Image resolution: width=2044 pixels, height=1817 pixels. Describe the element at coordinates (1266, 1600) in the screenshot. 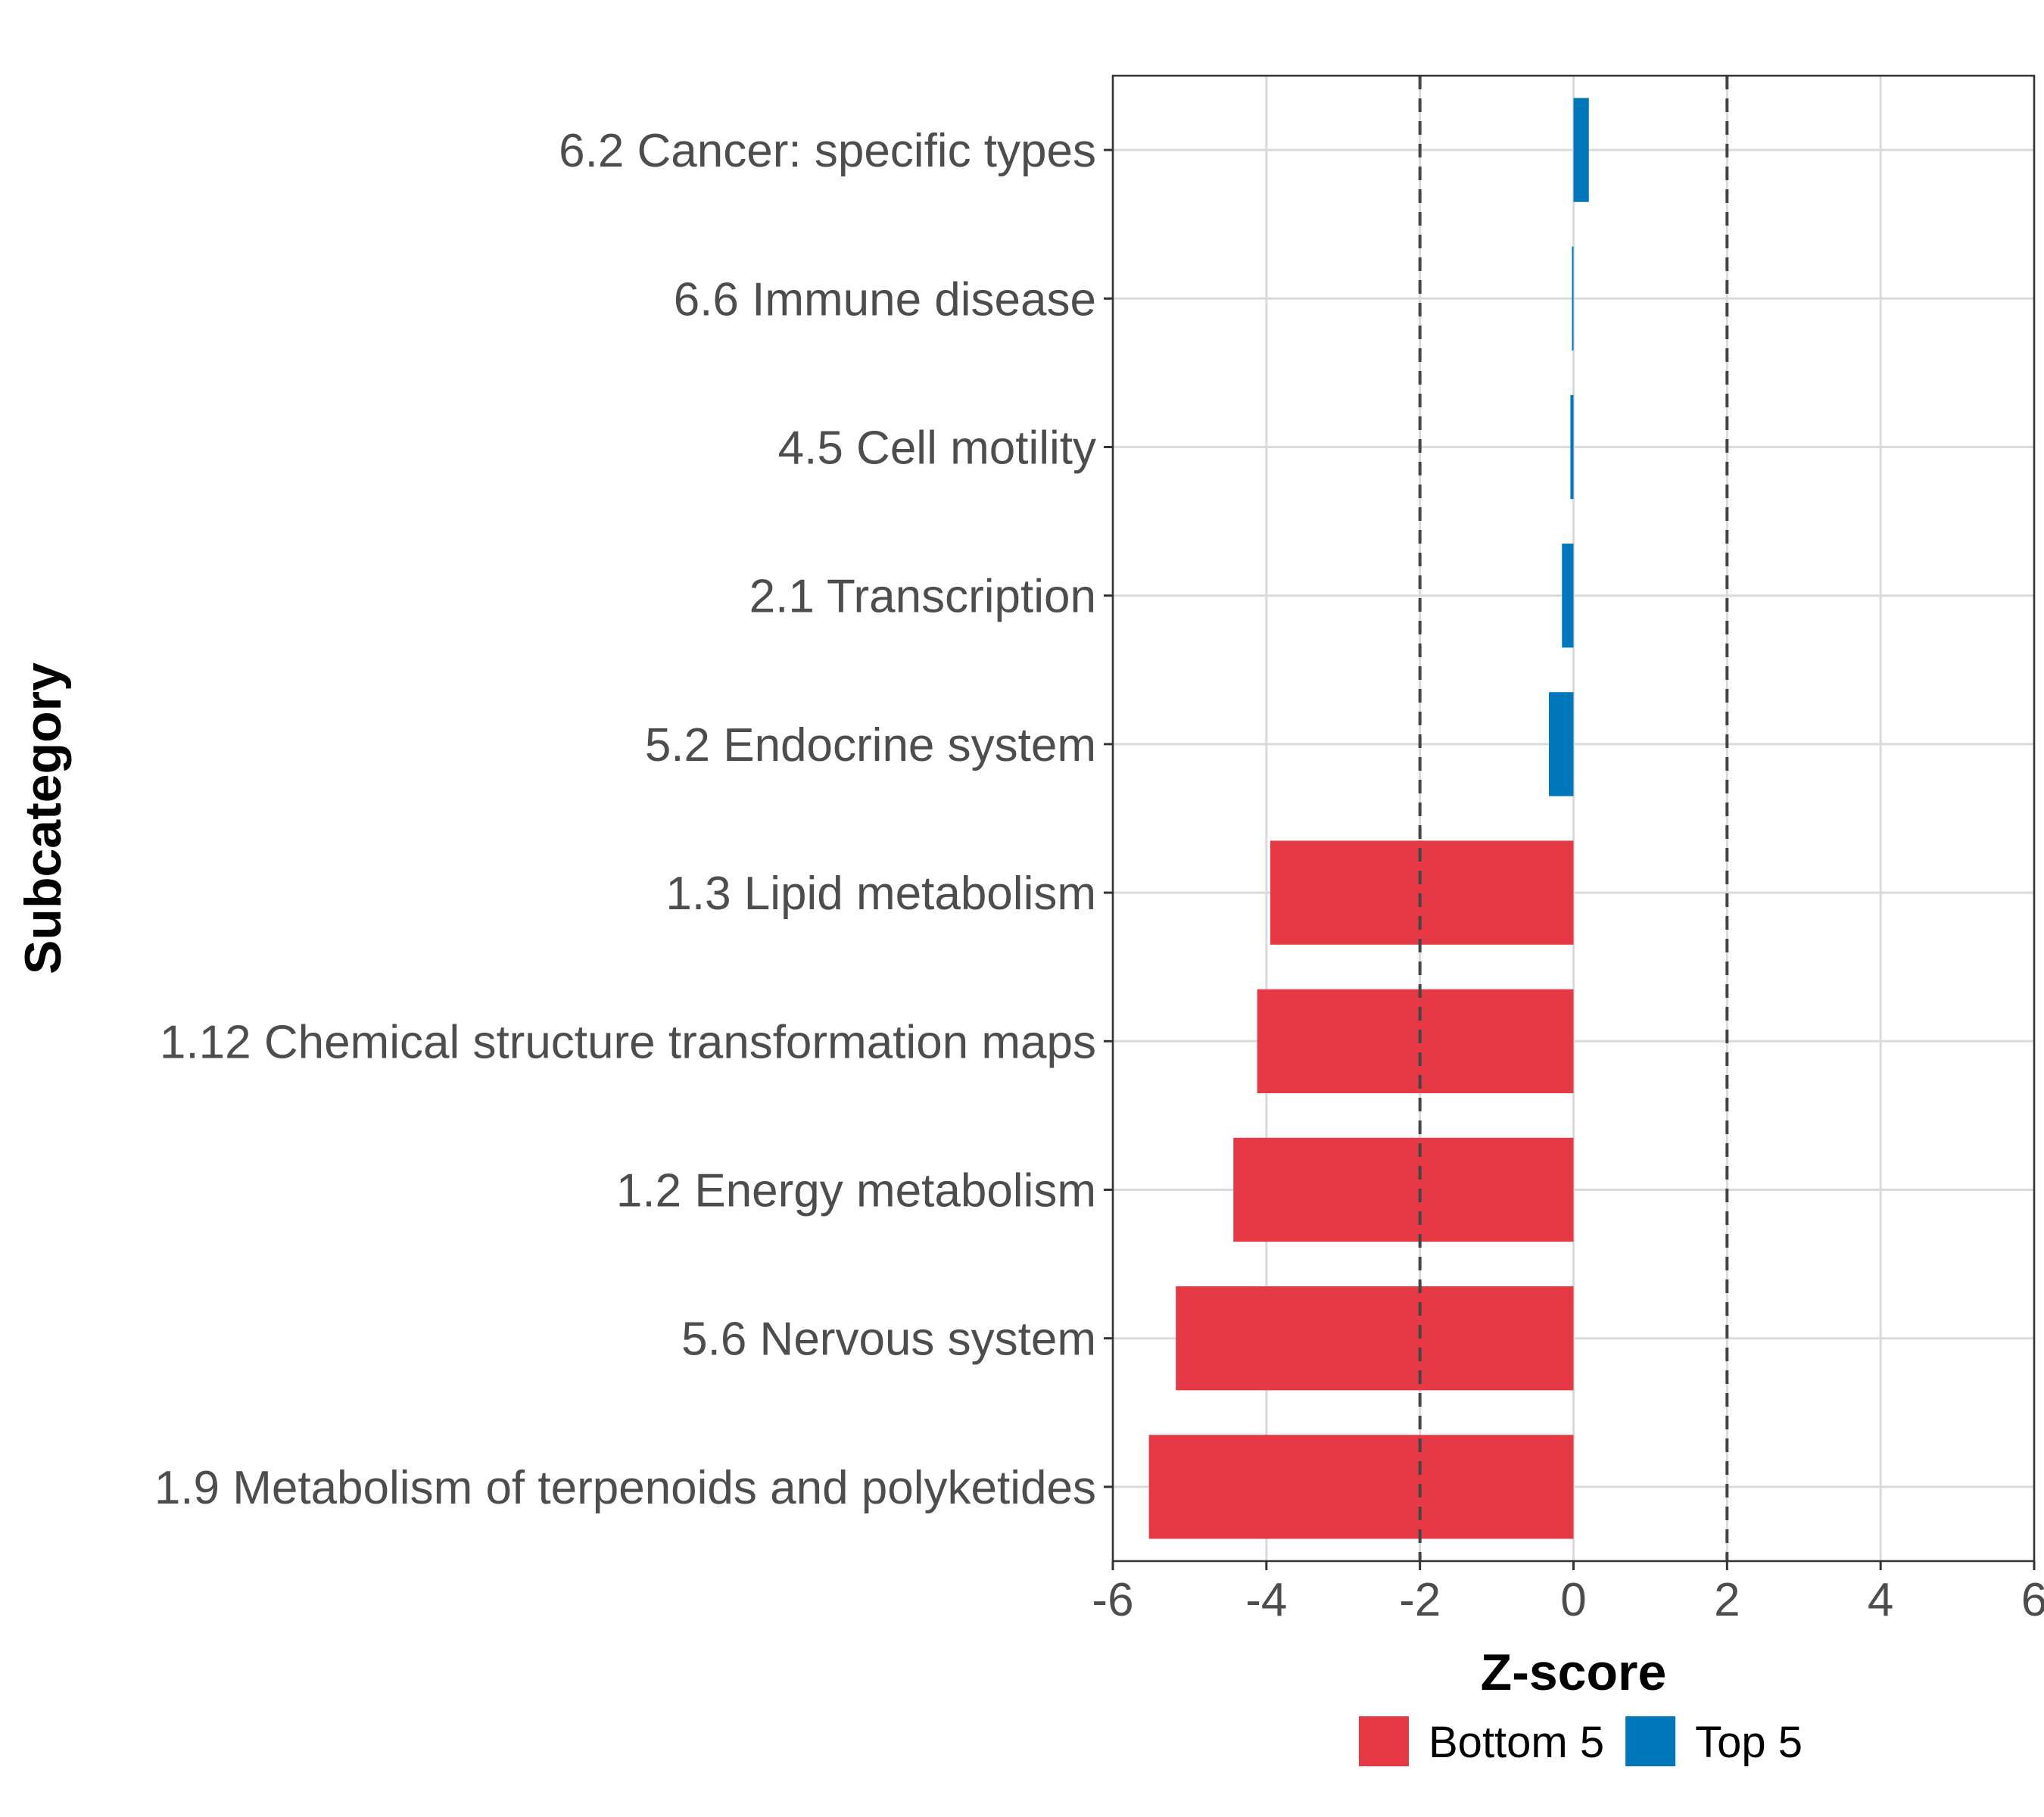

I see `x-tick-label: -4` at that location.